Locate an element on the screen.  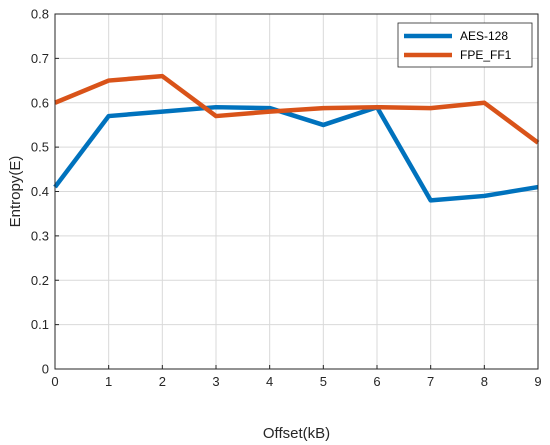
legend: AES-128 FPE_FF1 is located at coordinates (465, 45).